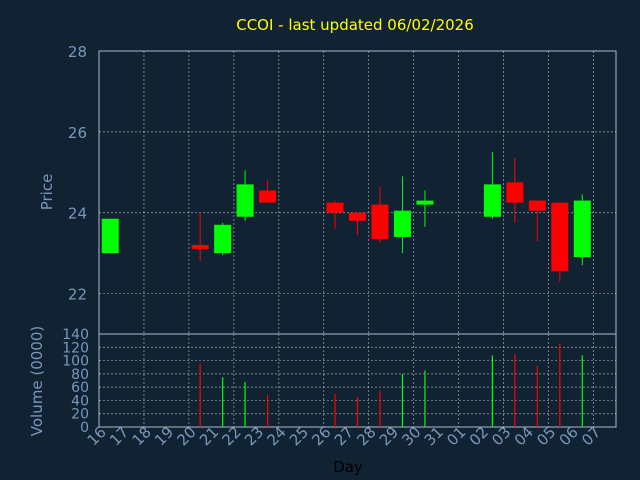 Image resolution: width=640 pixels, height=480 pixels. I want to click on volume-tick-label: 60, so click(80, 388).